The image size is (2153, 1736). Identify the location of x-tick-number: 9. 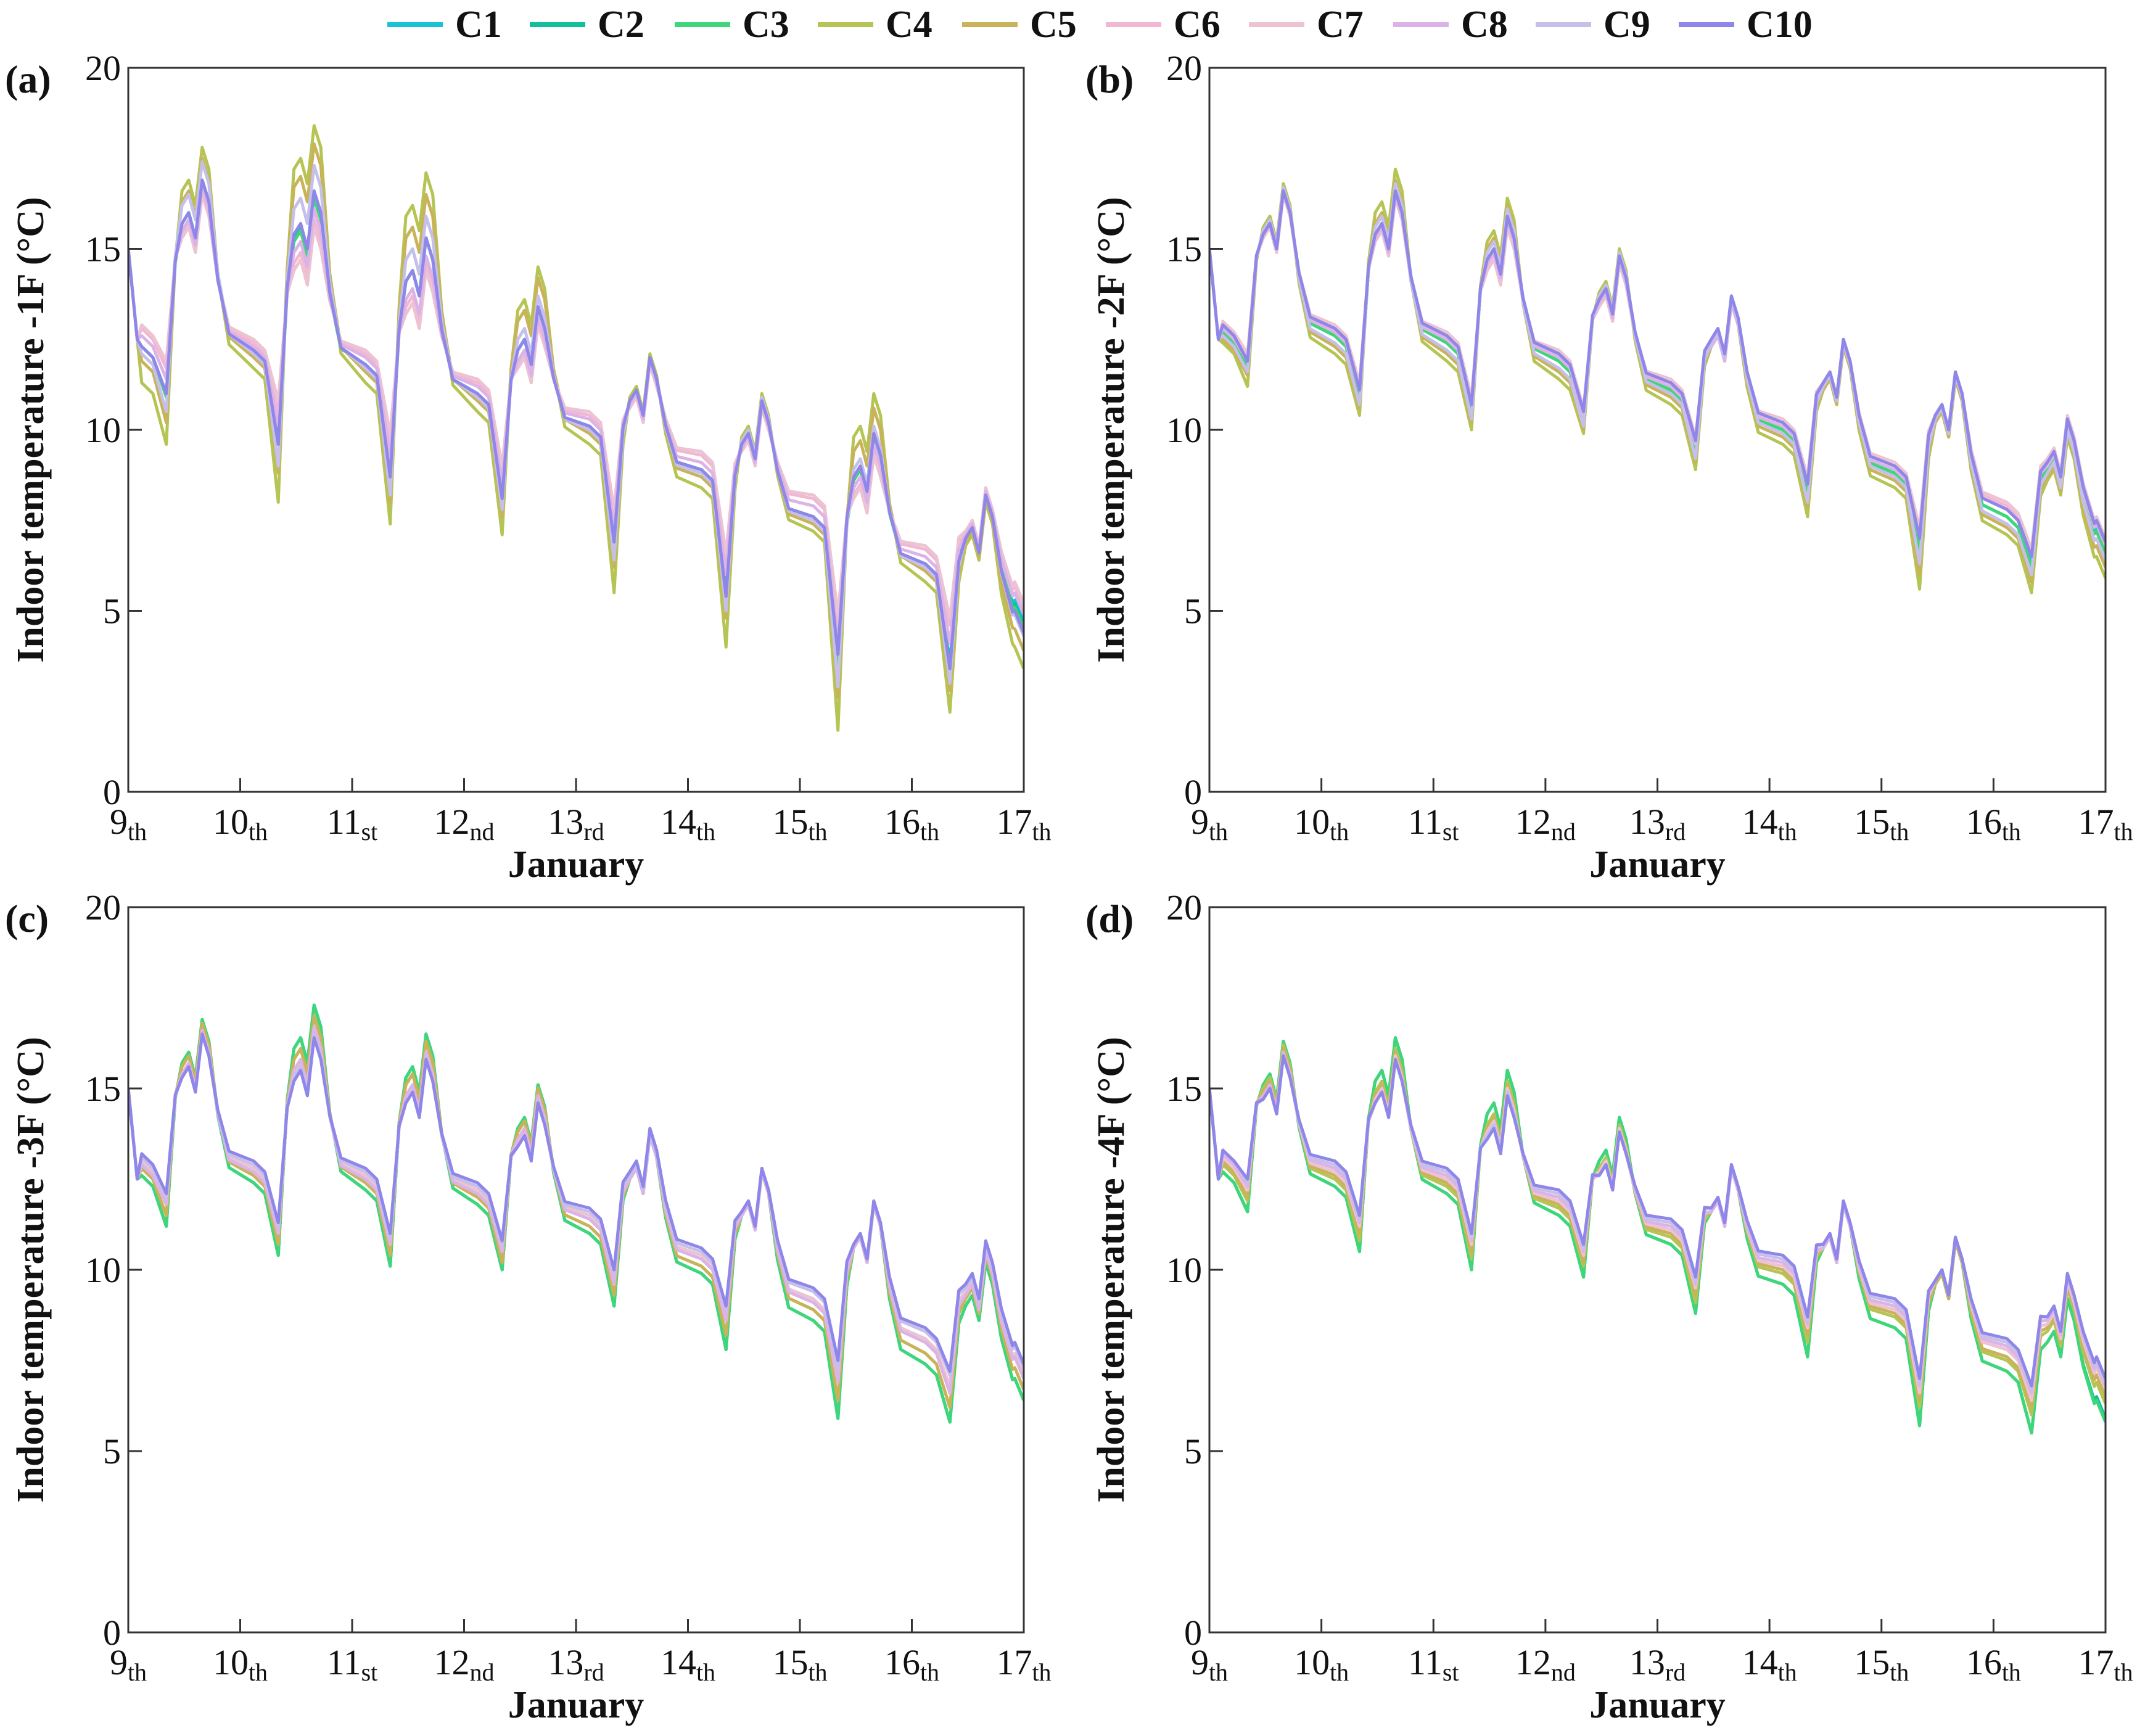
(1200, 822).